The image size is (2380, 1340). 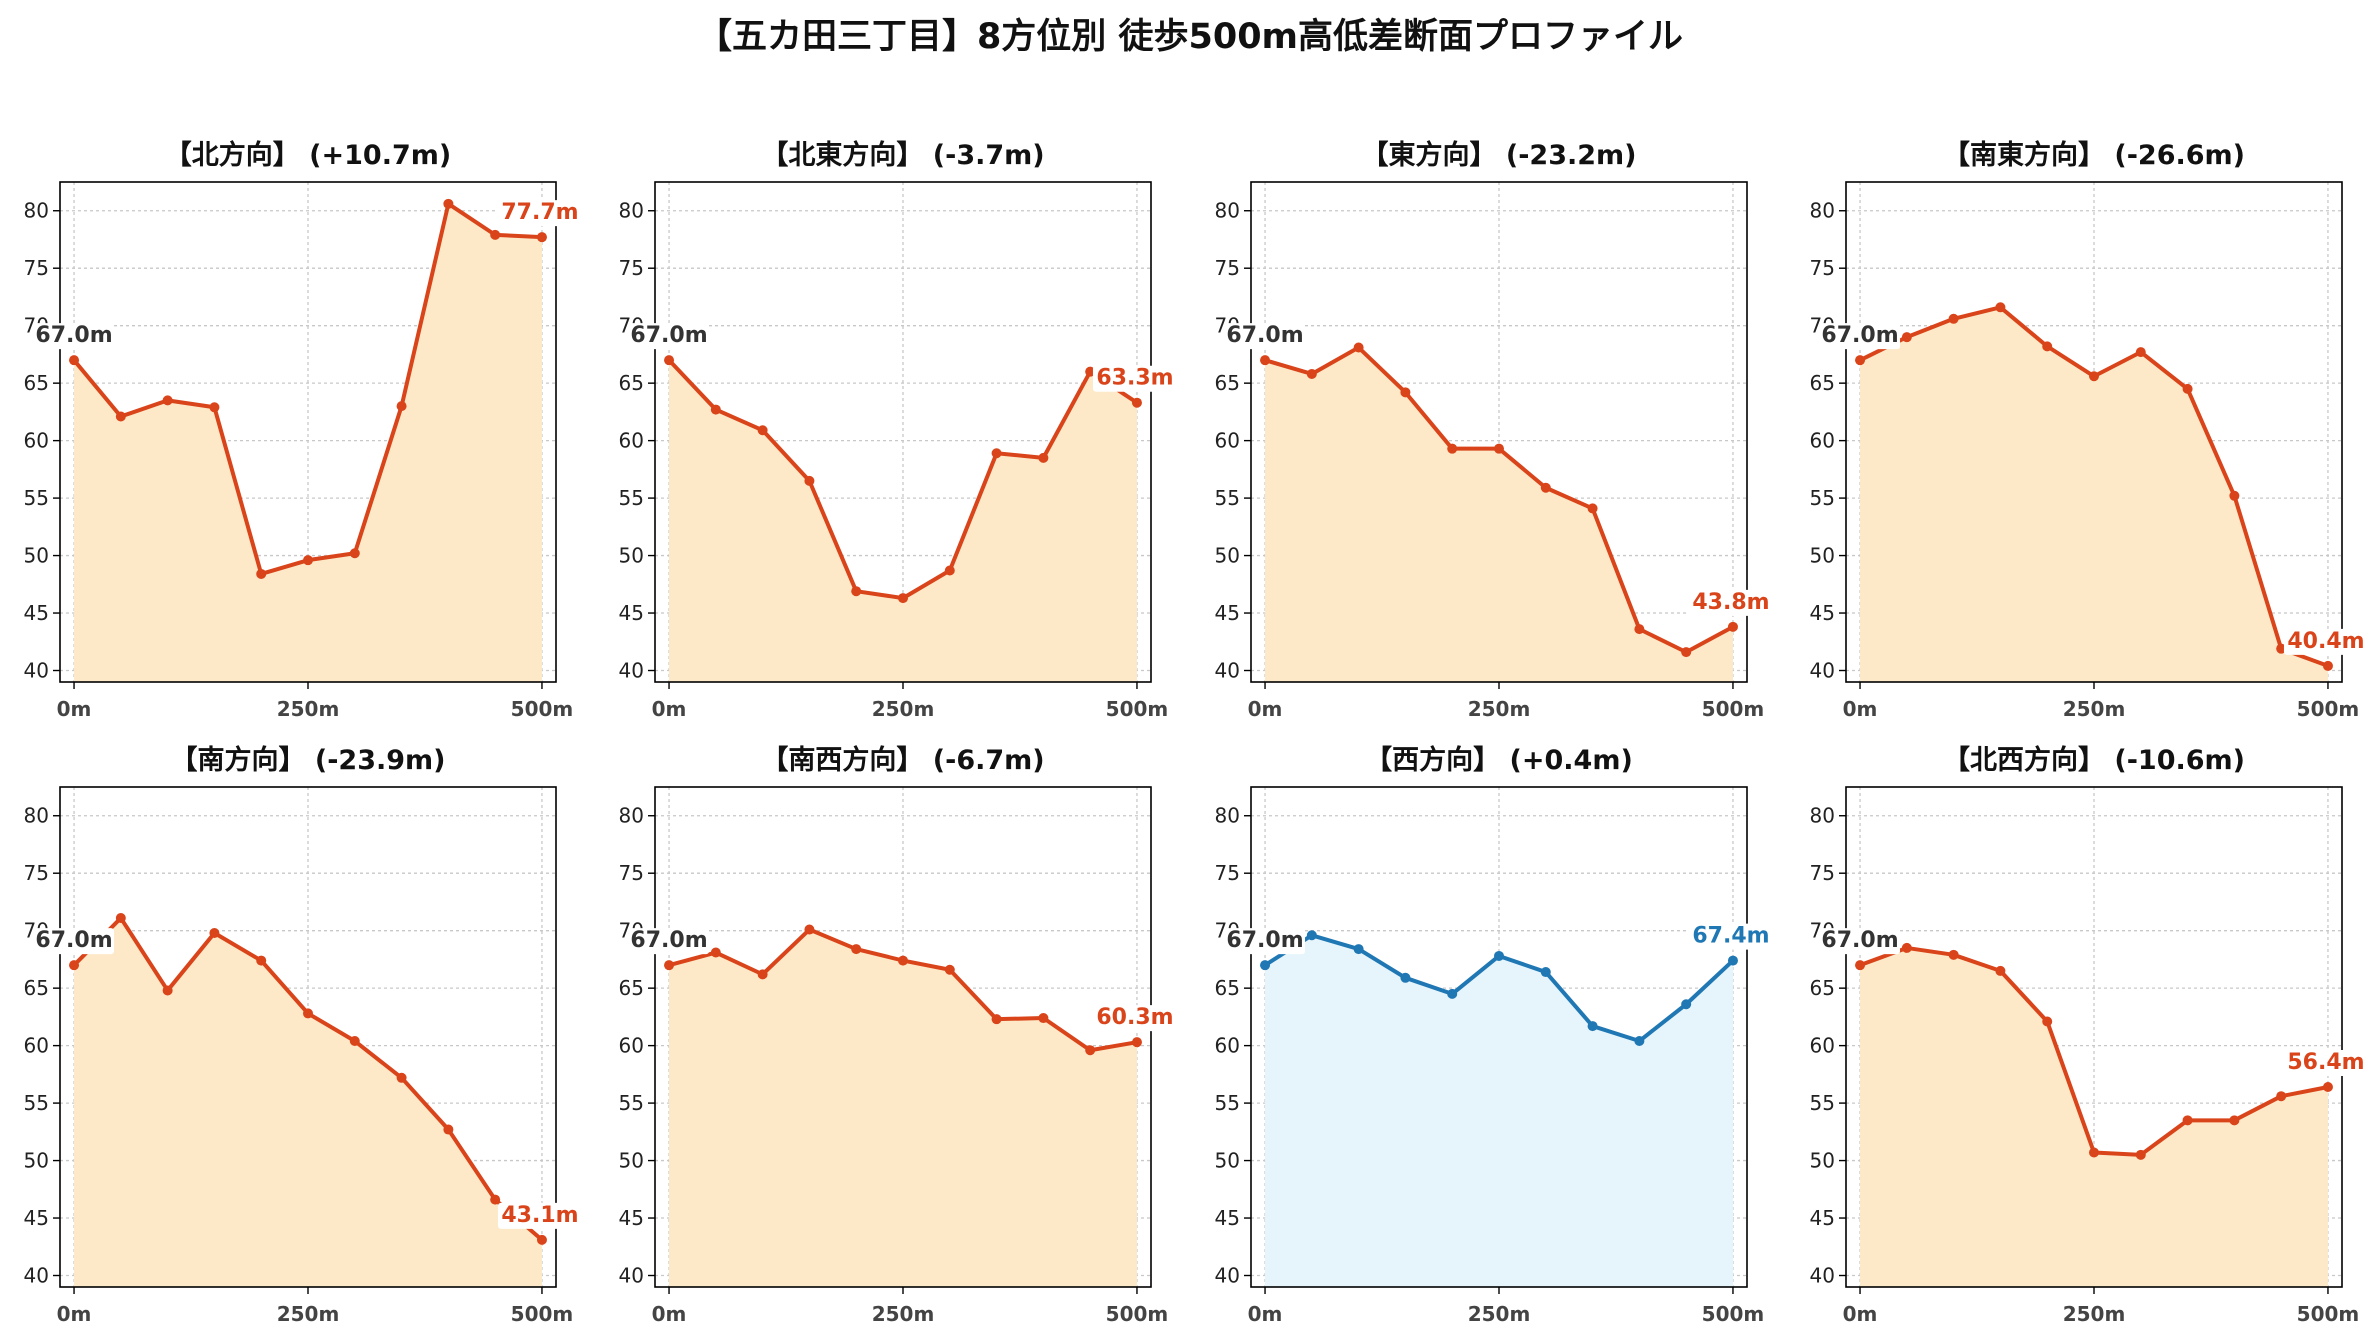 I want to click on end-elevation-label: 63.3m, so click(x=1134, y=378).